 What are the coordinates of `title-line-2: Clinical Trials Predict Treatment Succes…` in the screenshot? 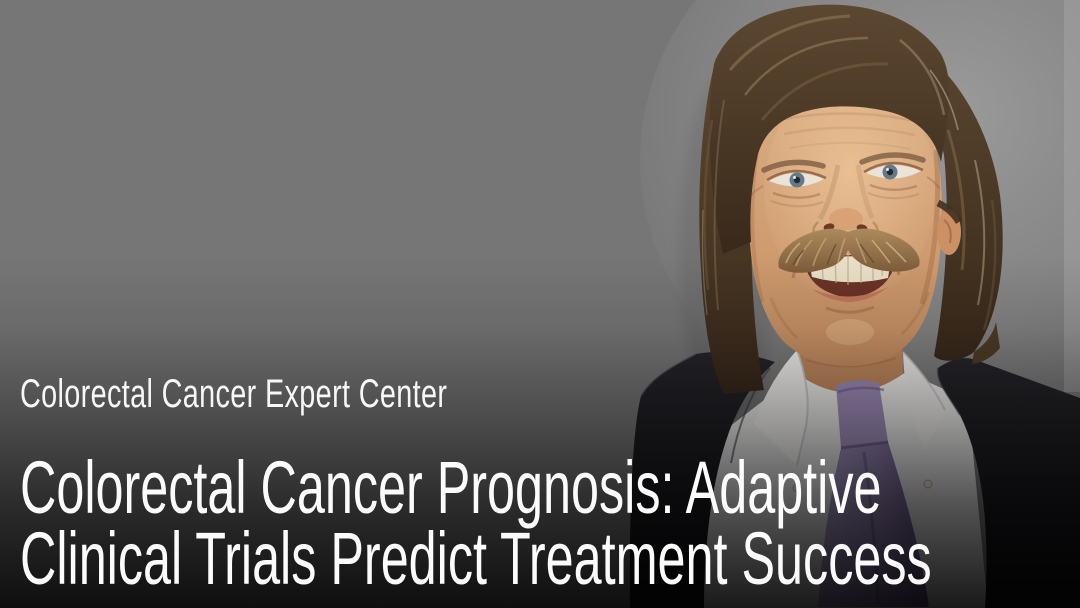 It's located at (476, 558).